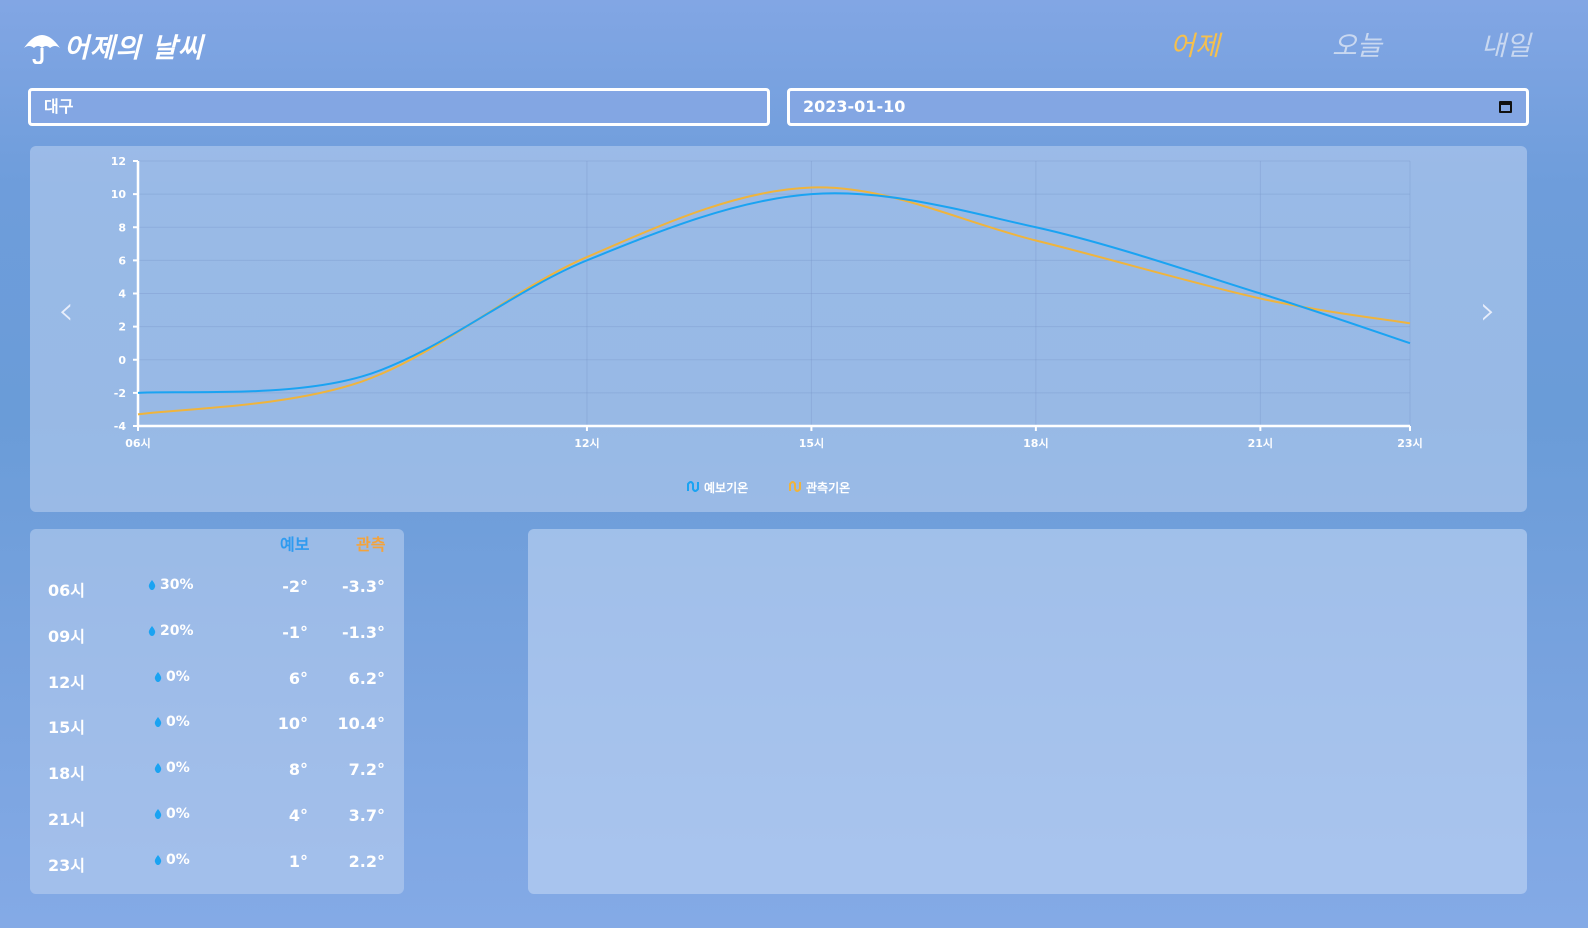  Describe the element at coordinates (66, 636) in the screenshot. I see `row-time: 09시` at that location.